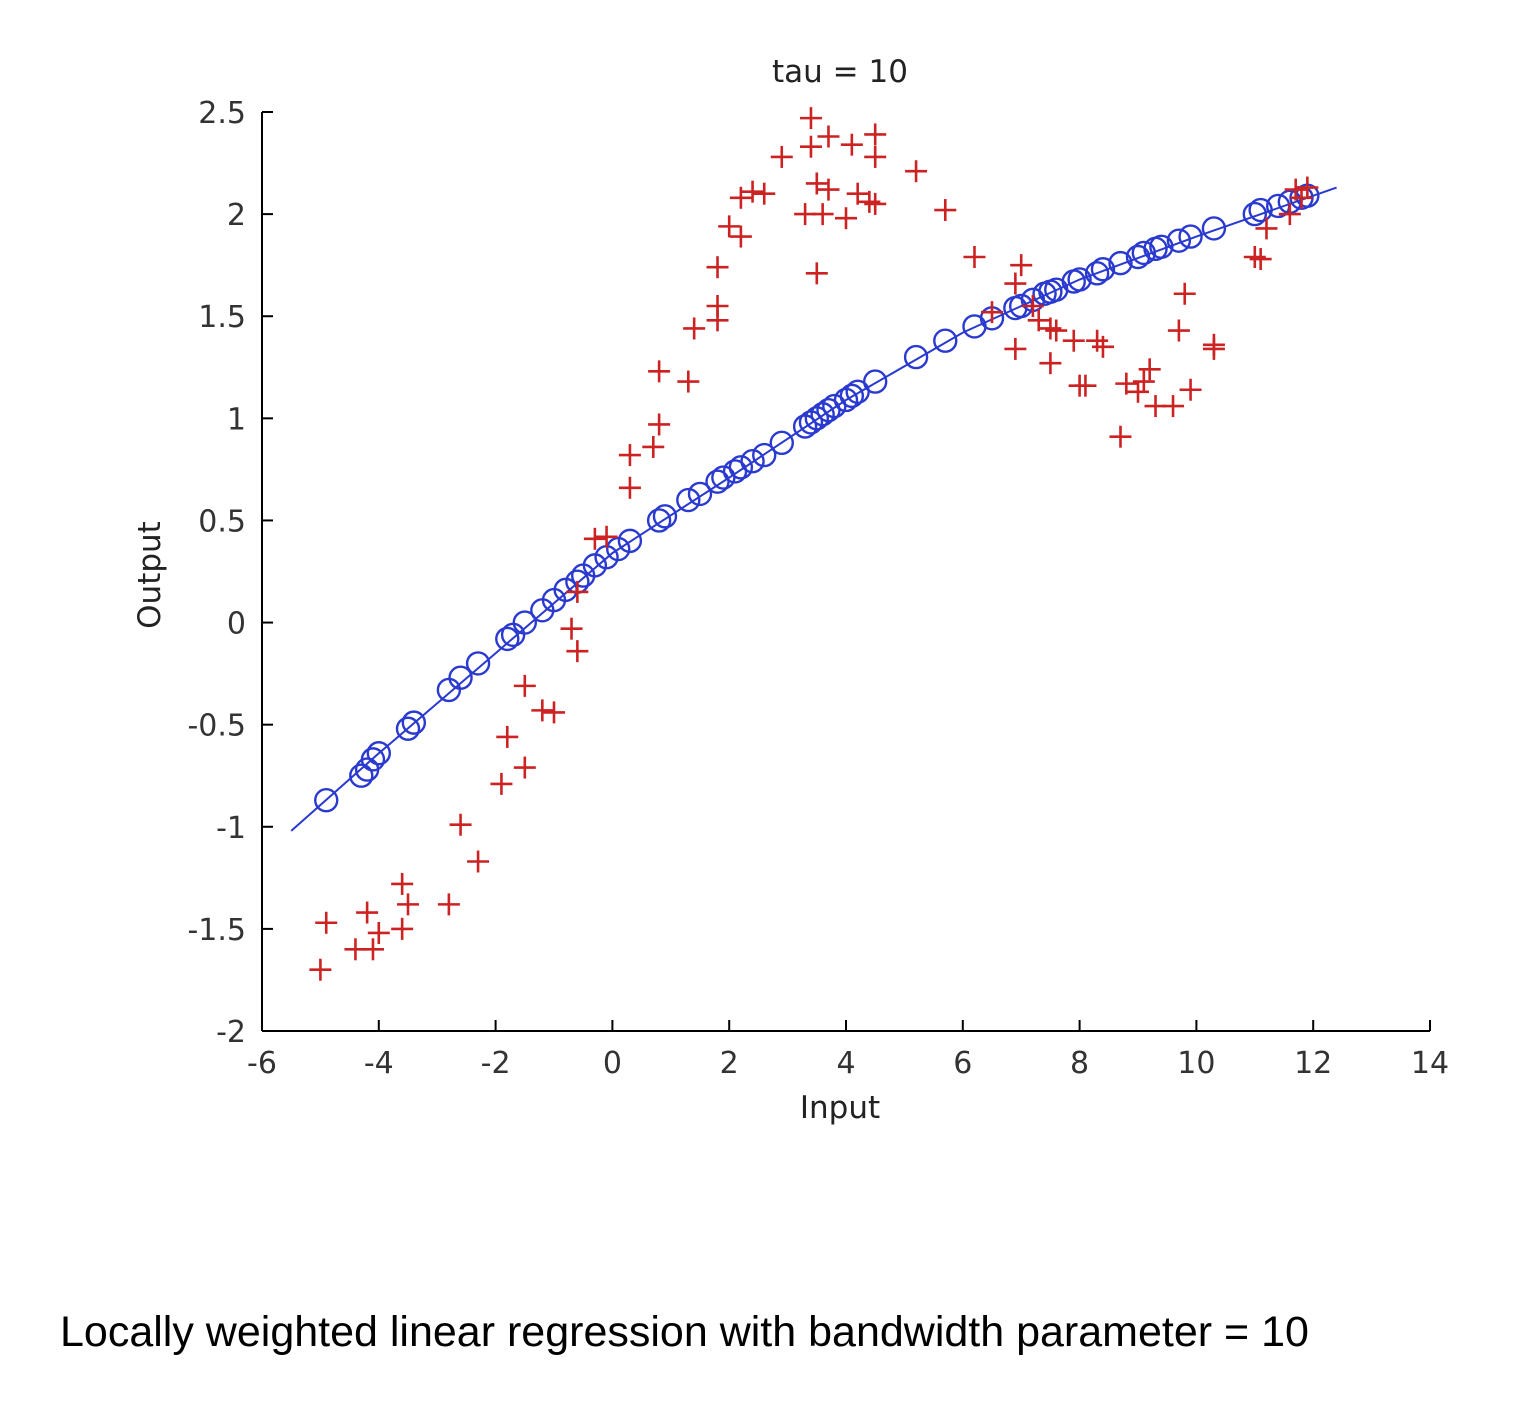 The height and width of the screenshot is (1424, 1522). I want to click on y-tick-label: -2, so click(231, 1032).